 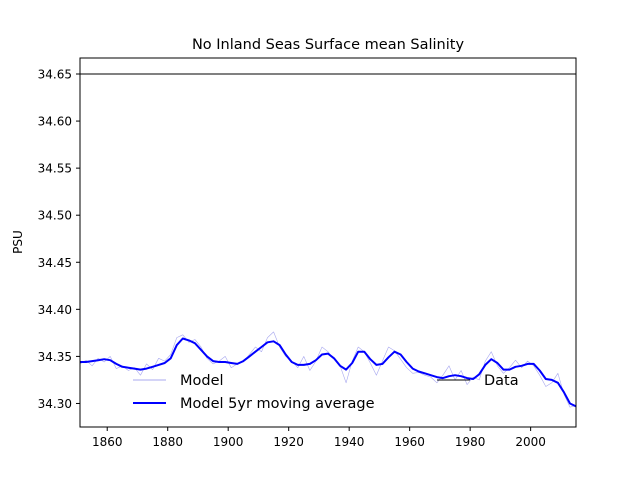 I want to click on y-tick-label: 34.45, so click(x=55, y=263).